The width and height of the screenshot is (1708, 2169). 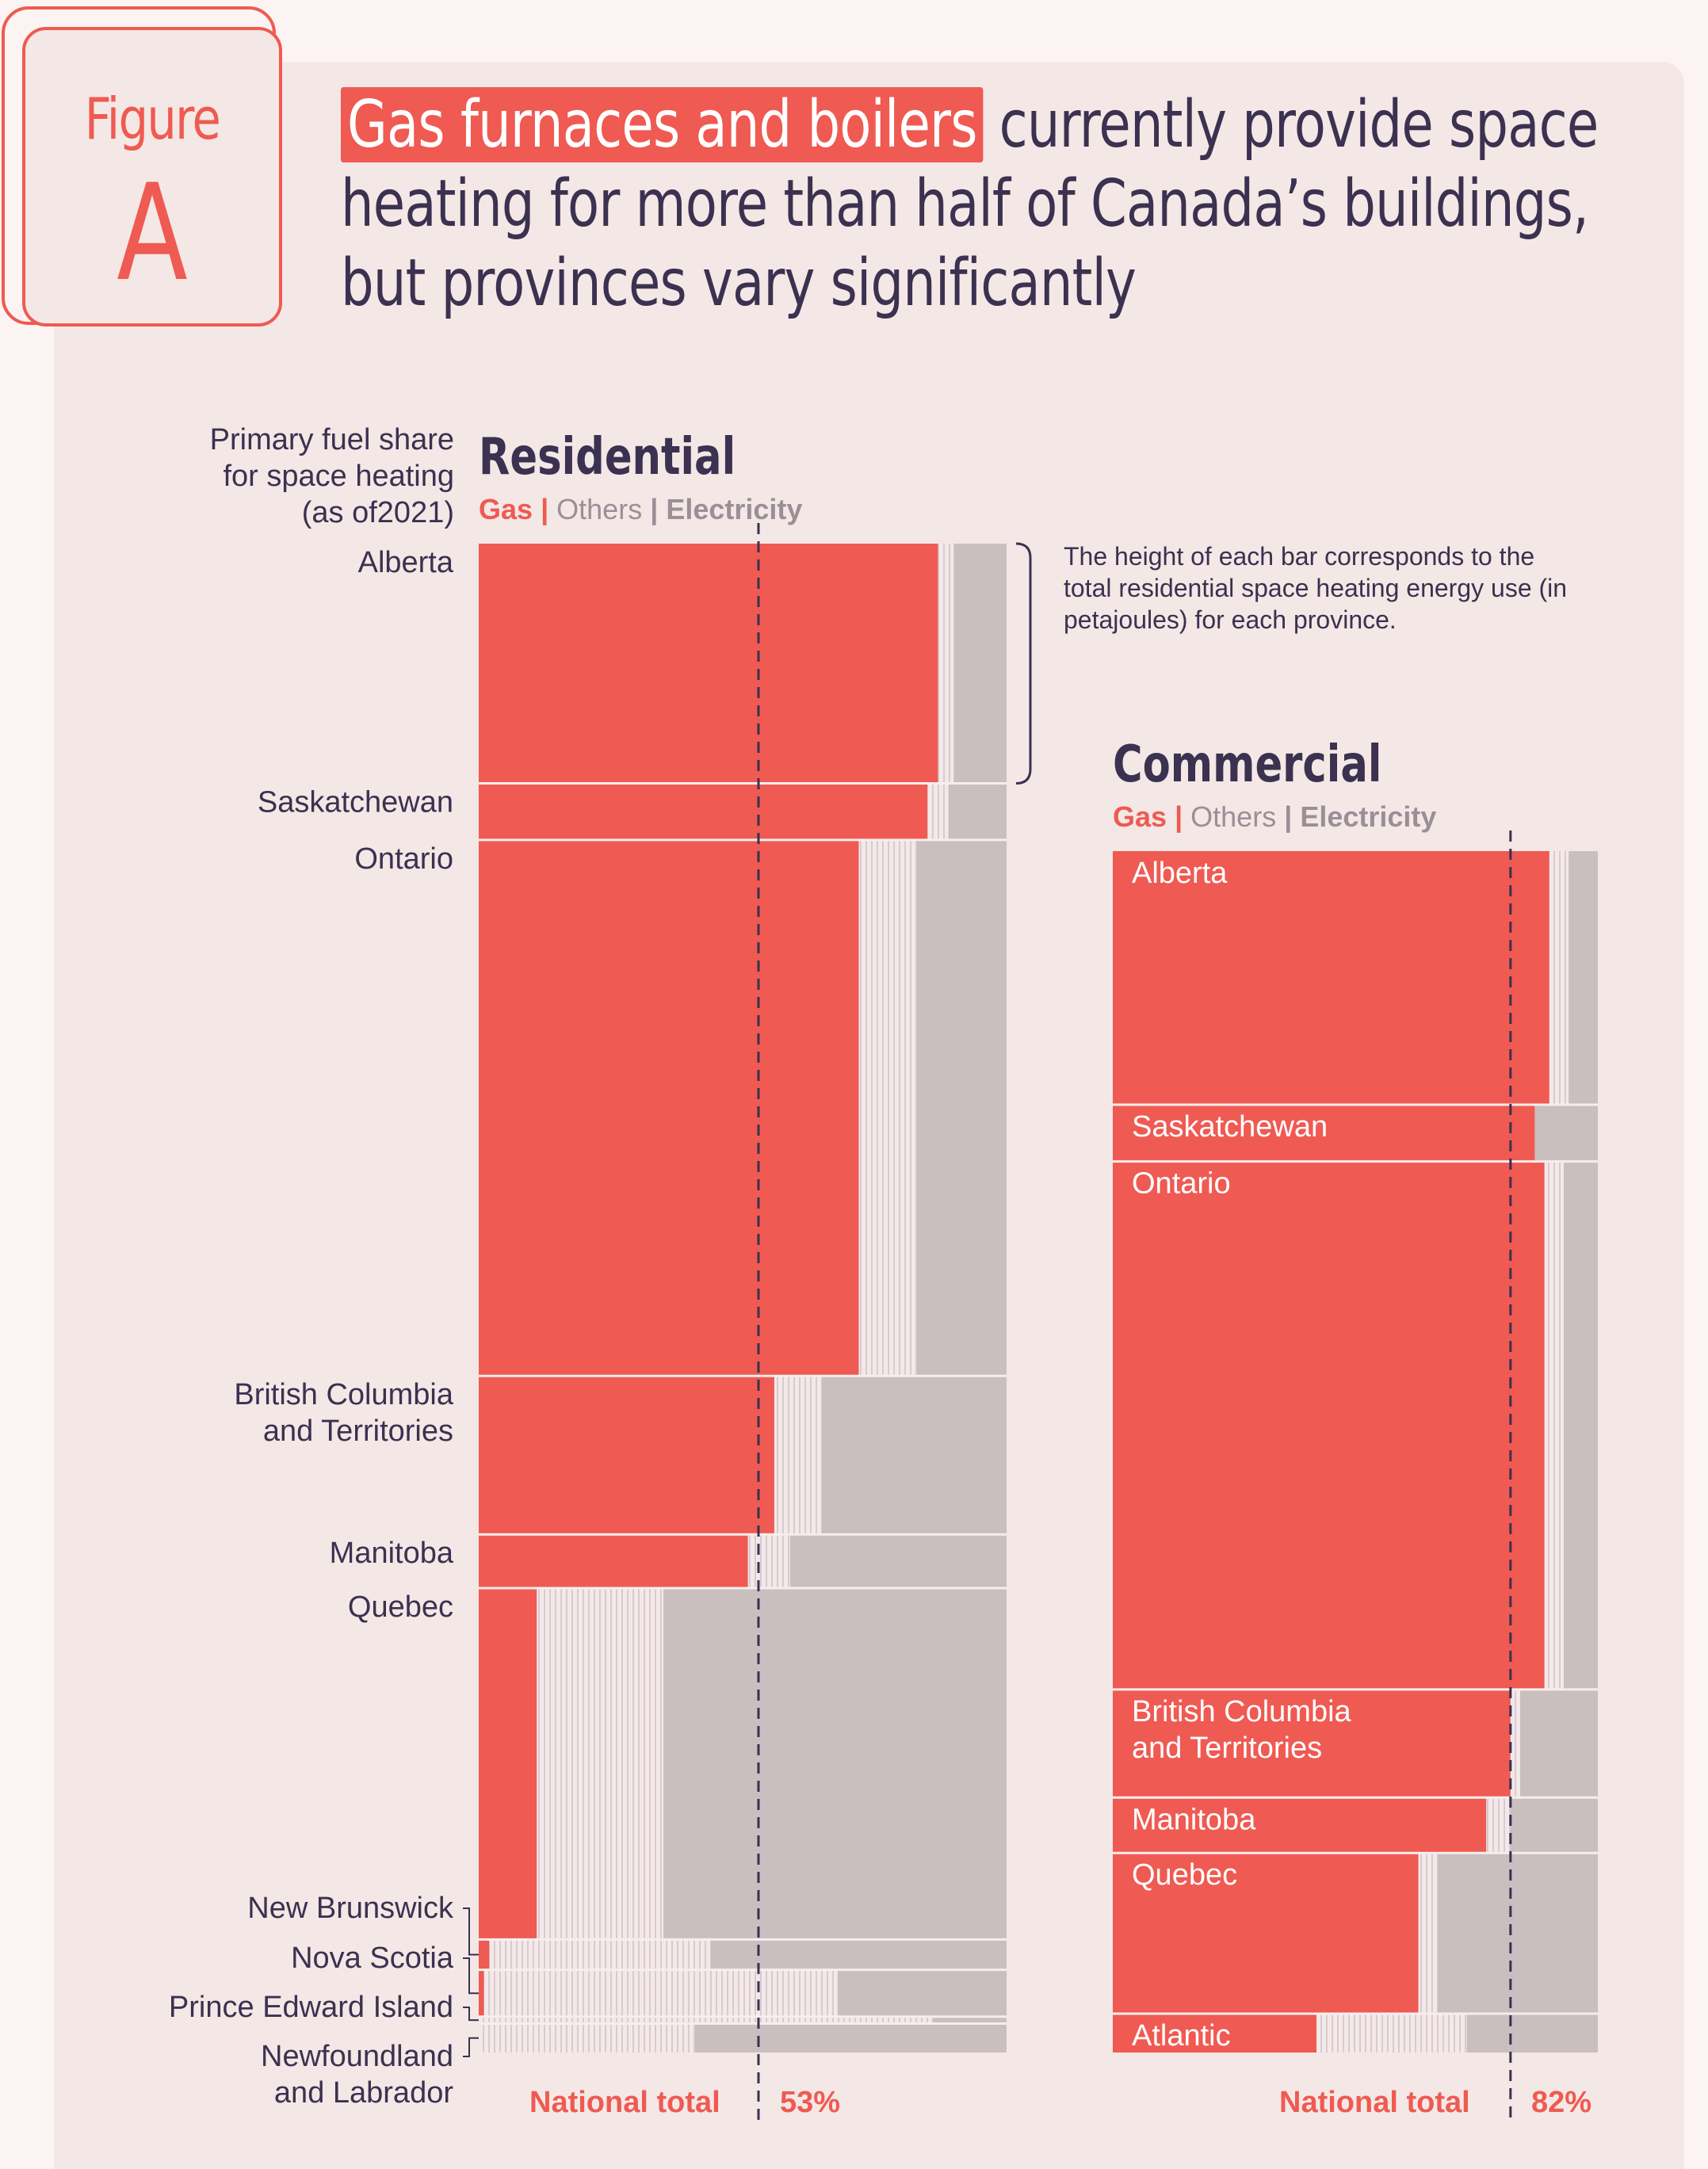 What do you see at coordinates (1561, 2102) in the screenshot?
I see `commercial-national-total-value: 82%` at bounding box center [1561, 2102].